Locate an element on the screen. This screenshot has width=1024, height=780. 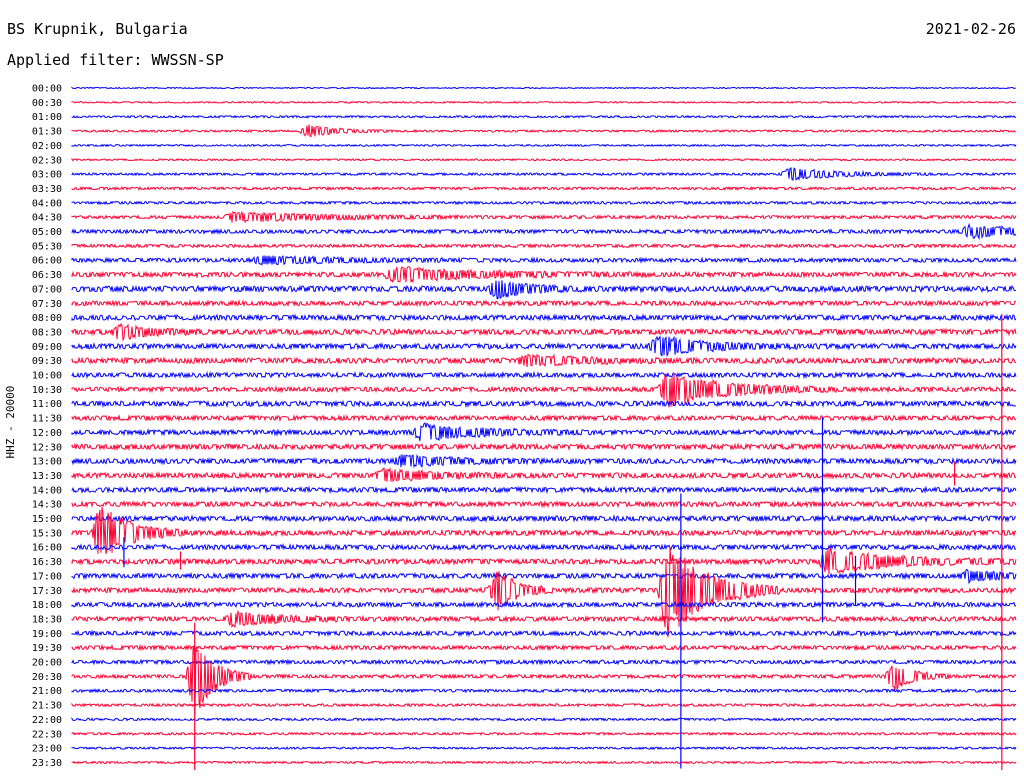
time-label: 00:30 is located at coordinates (47, 103).